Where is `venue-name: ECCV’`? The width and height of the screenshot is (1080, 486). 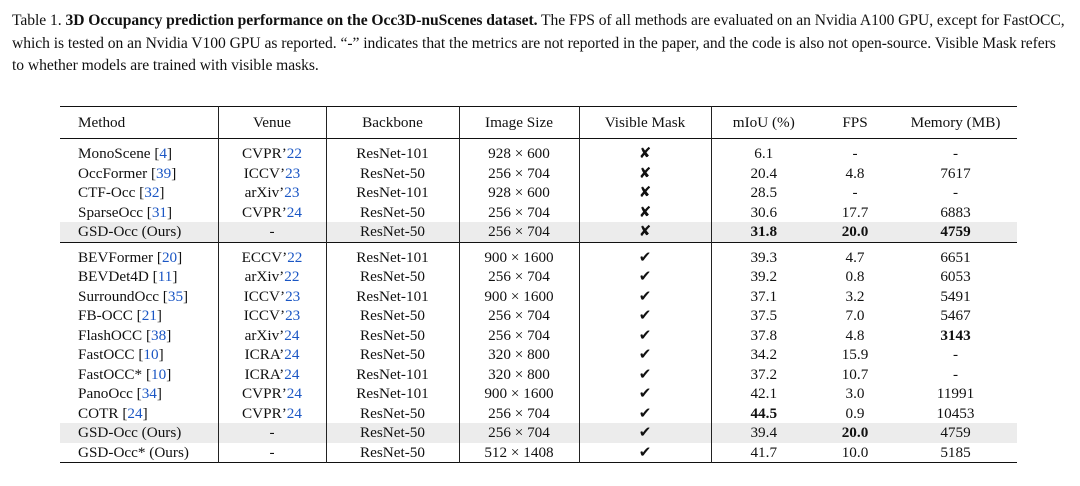
venue-name: ECCV’ is located at coordinates (264, 257).